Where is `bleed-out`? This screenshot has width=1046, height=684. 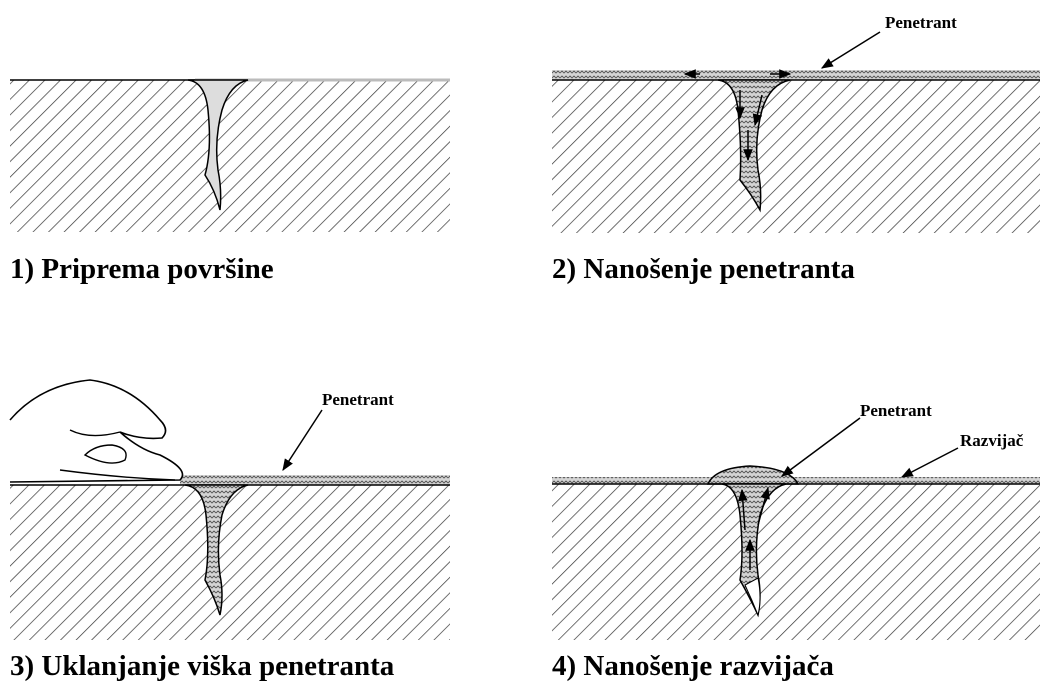 bleed-out is located at coordinates (753, 475).